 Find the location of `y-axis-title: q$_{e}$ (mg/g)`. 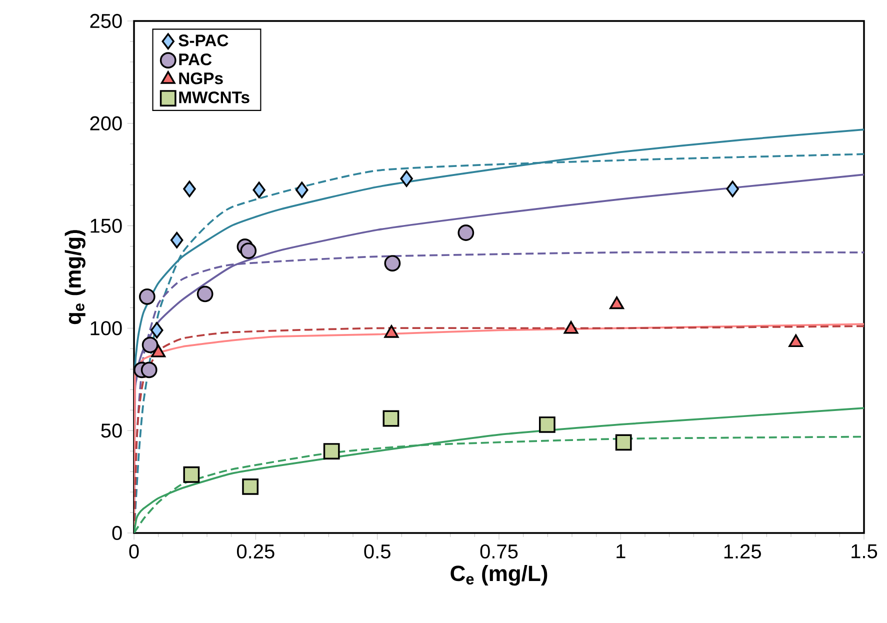

y-axis-title: q$_{e}$ (mg/g) is located at coordinates (75, 277).